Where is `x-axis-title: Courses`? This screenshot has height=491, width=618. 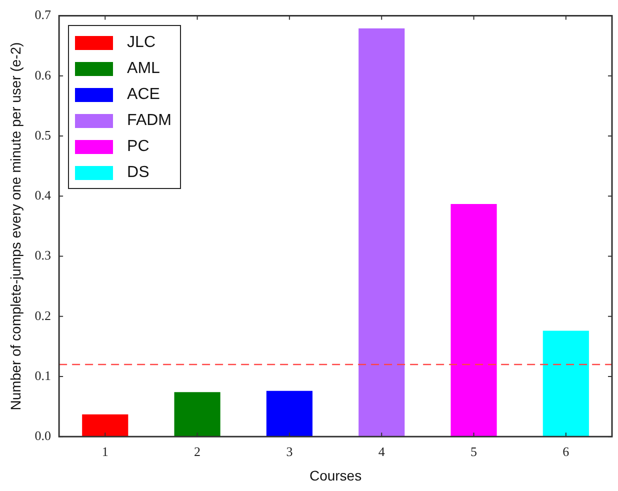 x-axis-title: Courses is located at coordinates (335, 475).